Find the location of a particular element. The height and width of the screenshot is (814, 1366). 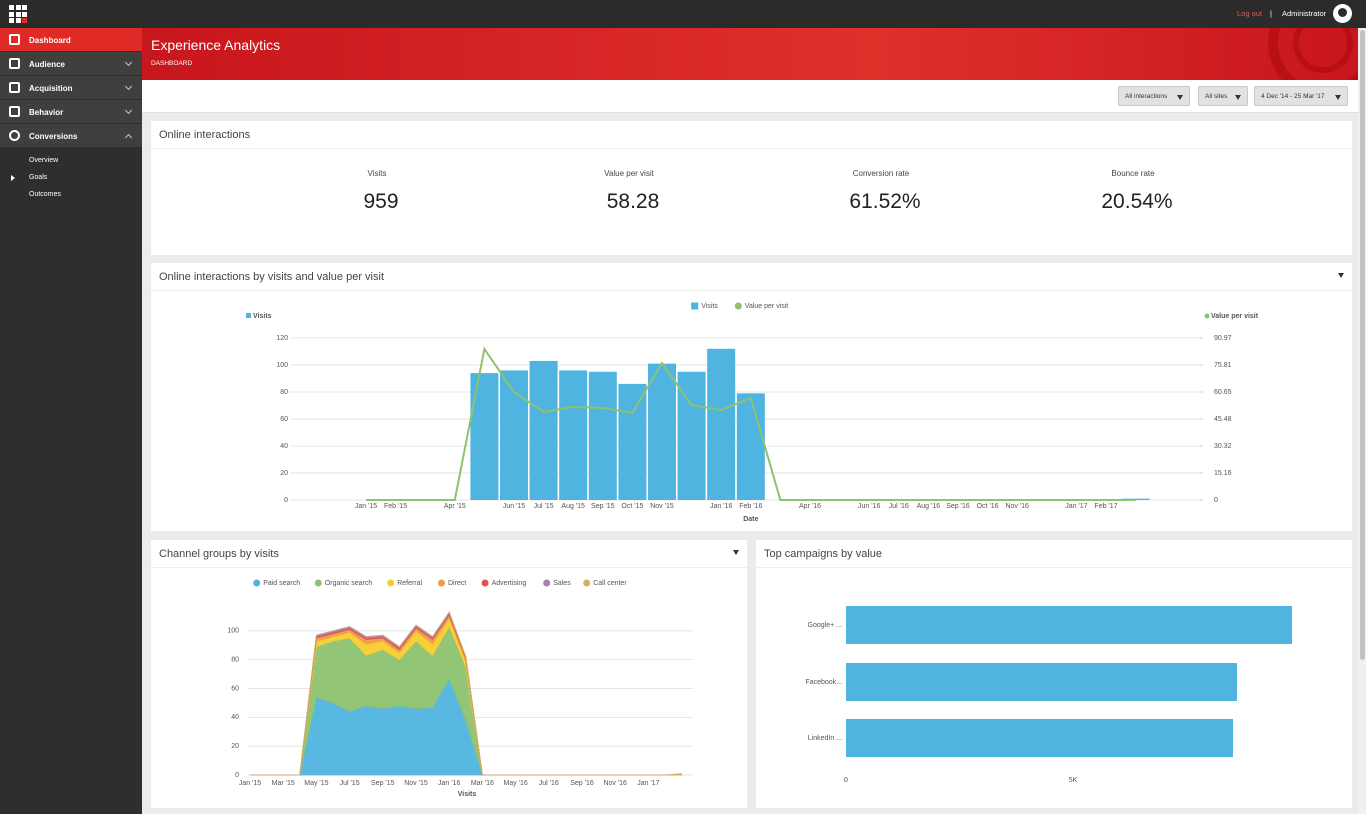

kpi-label: Conversion rate is located at coordinates (881, 173).